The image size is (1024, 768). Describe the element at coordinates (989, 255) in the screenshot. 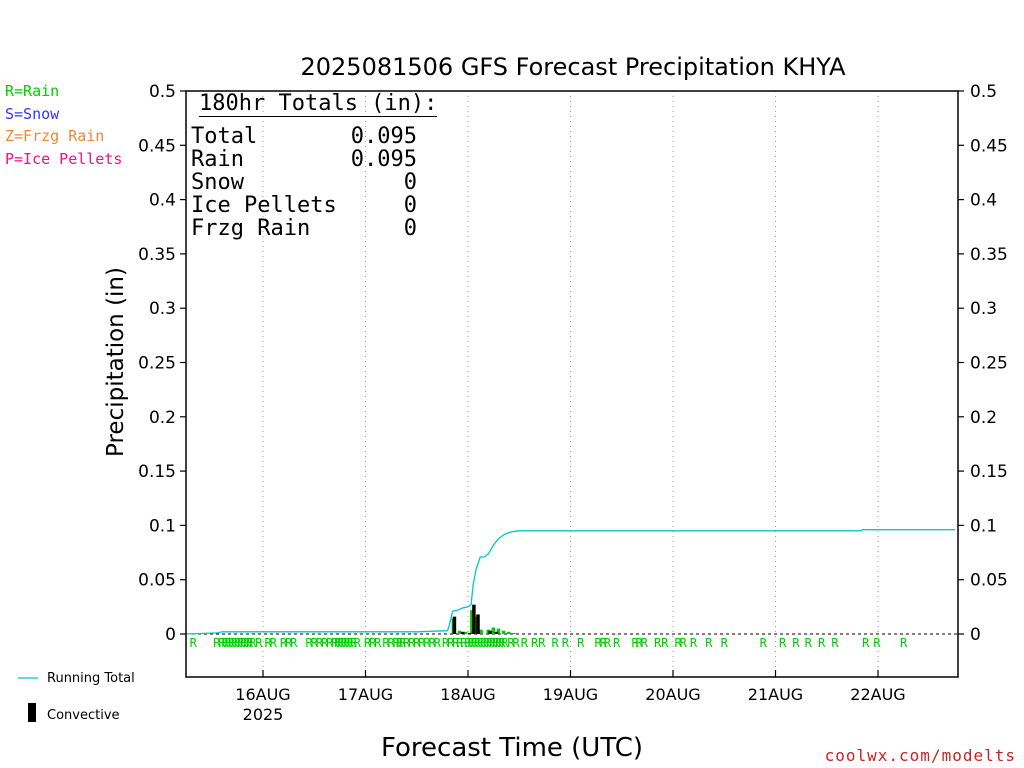

I see `y-tick-label-right: 0.35` at that location.